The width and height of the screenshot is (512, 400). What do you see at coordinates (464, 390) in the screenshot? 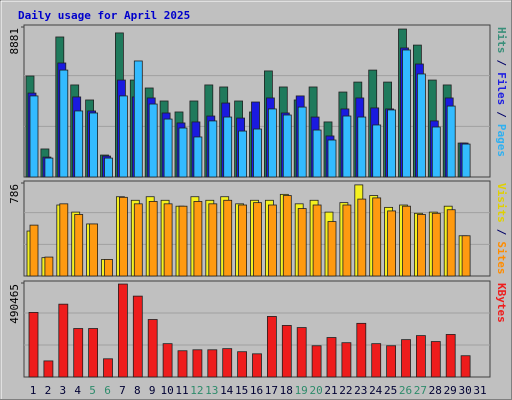
I see `x-tick-label: 30` at bounding box center [464, 390].